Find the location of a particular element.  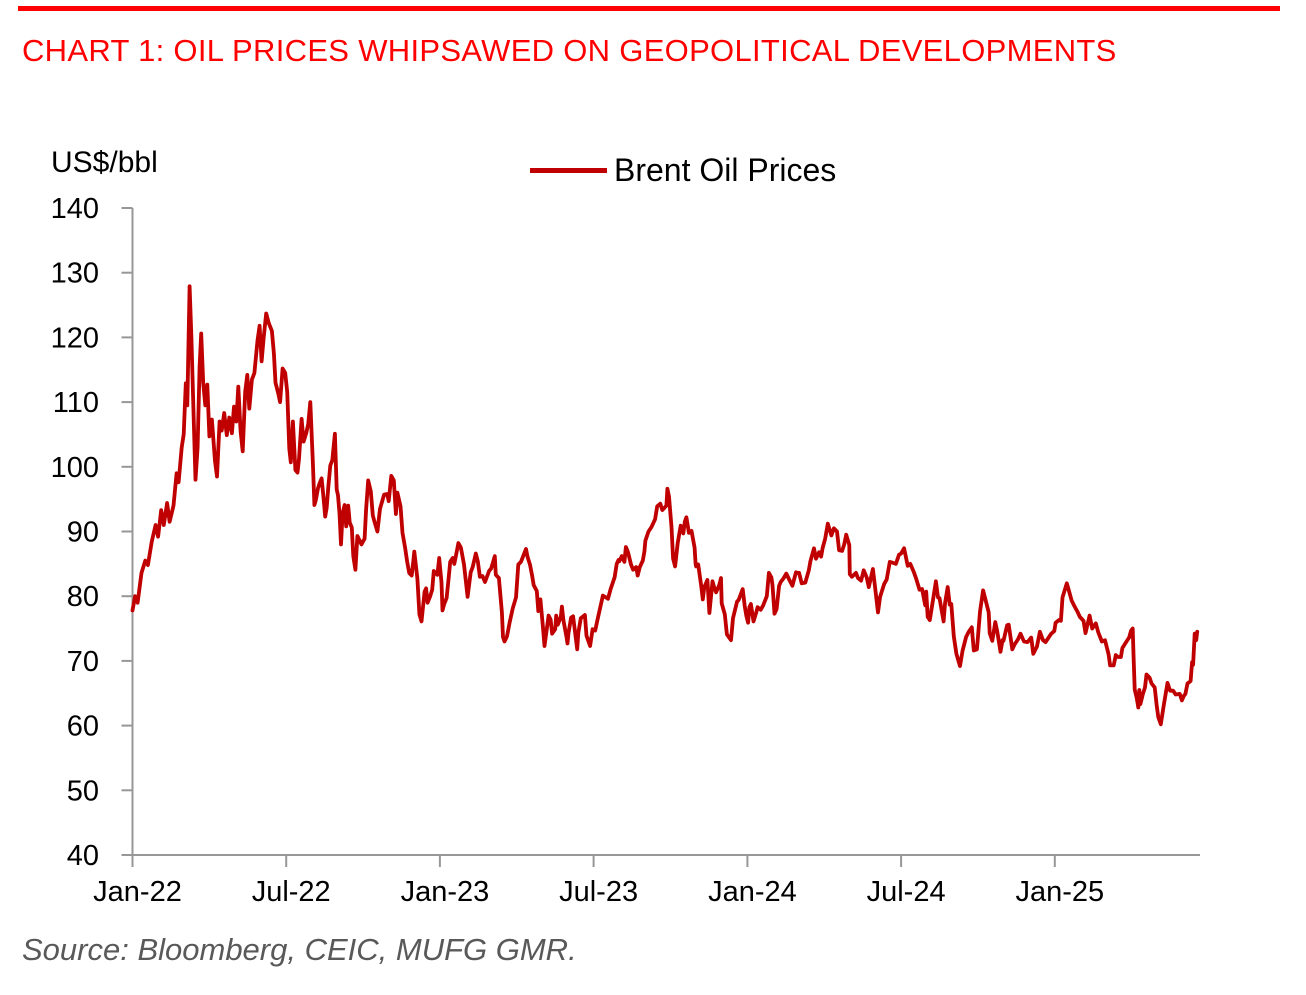

svg-text: 50 is located at coordinates (83, 791).